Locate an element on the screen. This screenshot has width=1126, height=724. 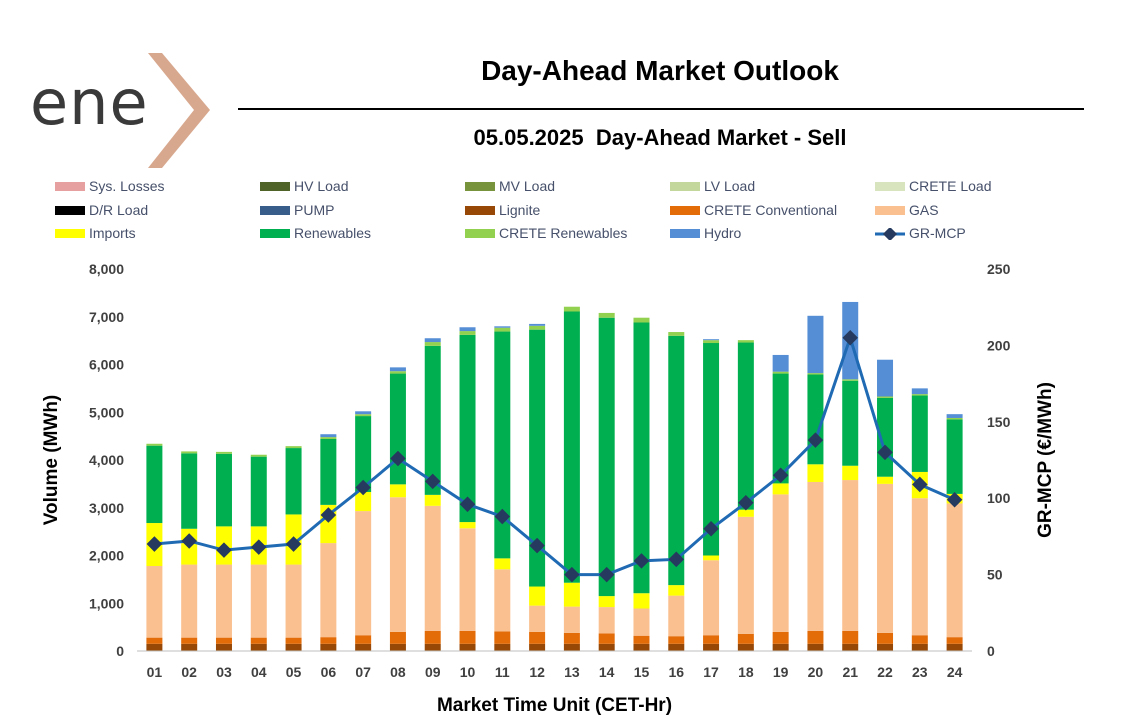
legend-item-imports: Imports is located at coordinates (95, 233).